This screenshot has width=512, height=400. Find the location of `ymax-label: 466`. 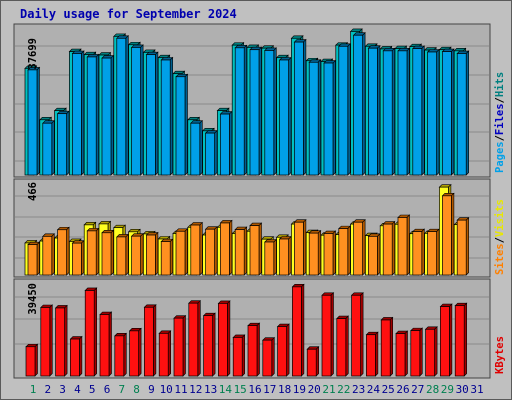

ymax-label: 466 is located at coordinates (33, 191).